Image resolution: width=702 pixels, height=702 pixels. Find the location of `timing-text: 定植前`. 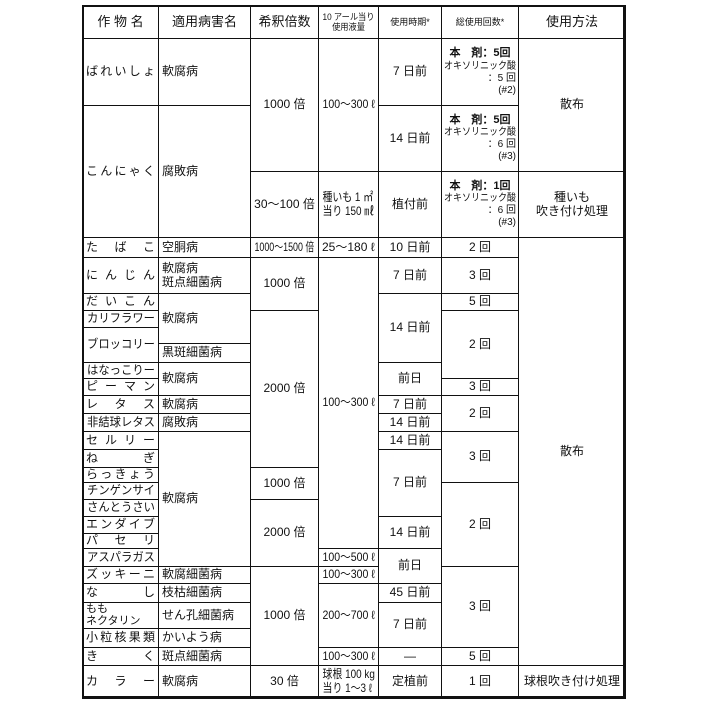

timing-text: 定植前 is located at coordinates (409, 681).